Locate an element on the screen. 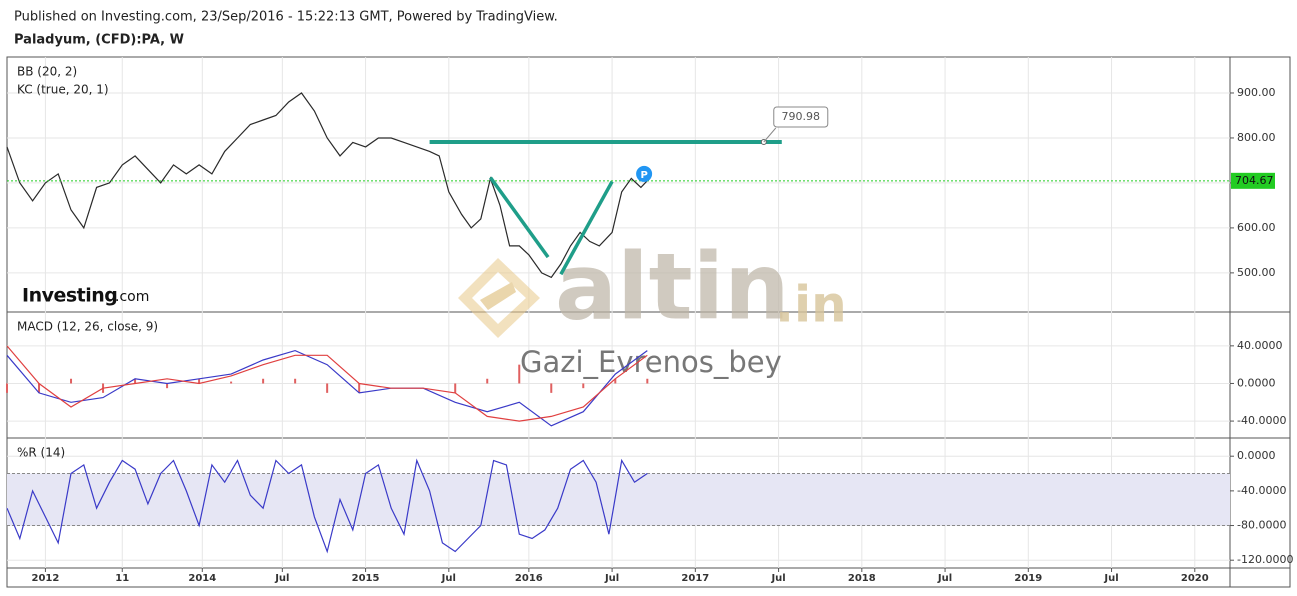 Image resolution: width=1297 pixels, height=596 pixels. marker is located at coordinates (644, 173).